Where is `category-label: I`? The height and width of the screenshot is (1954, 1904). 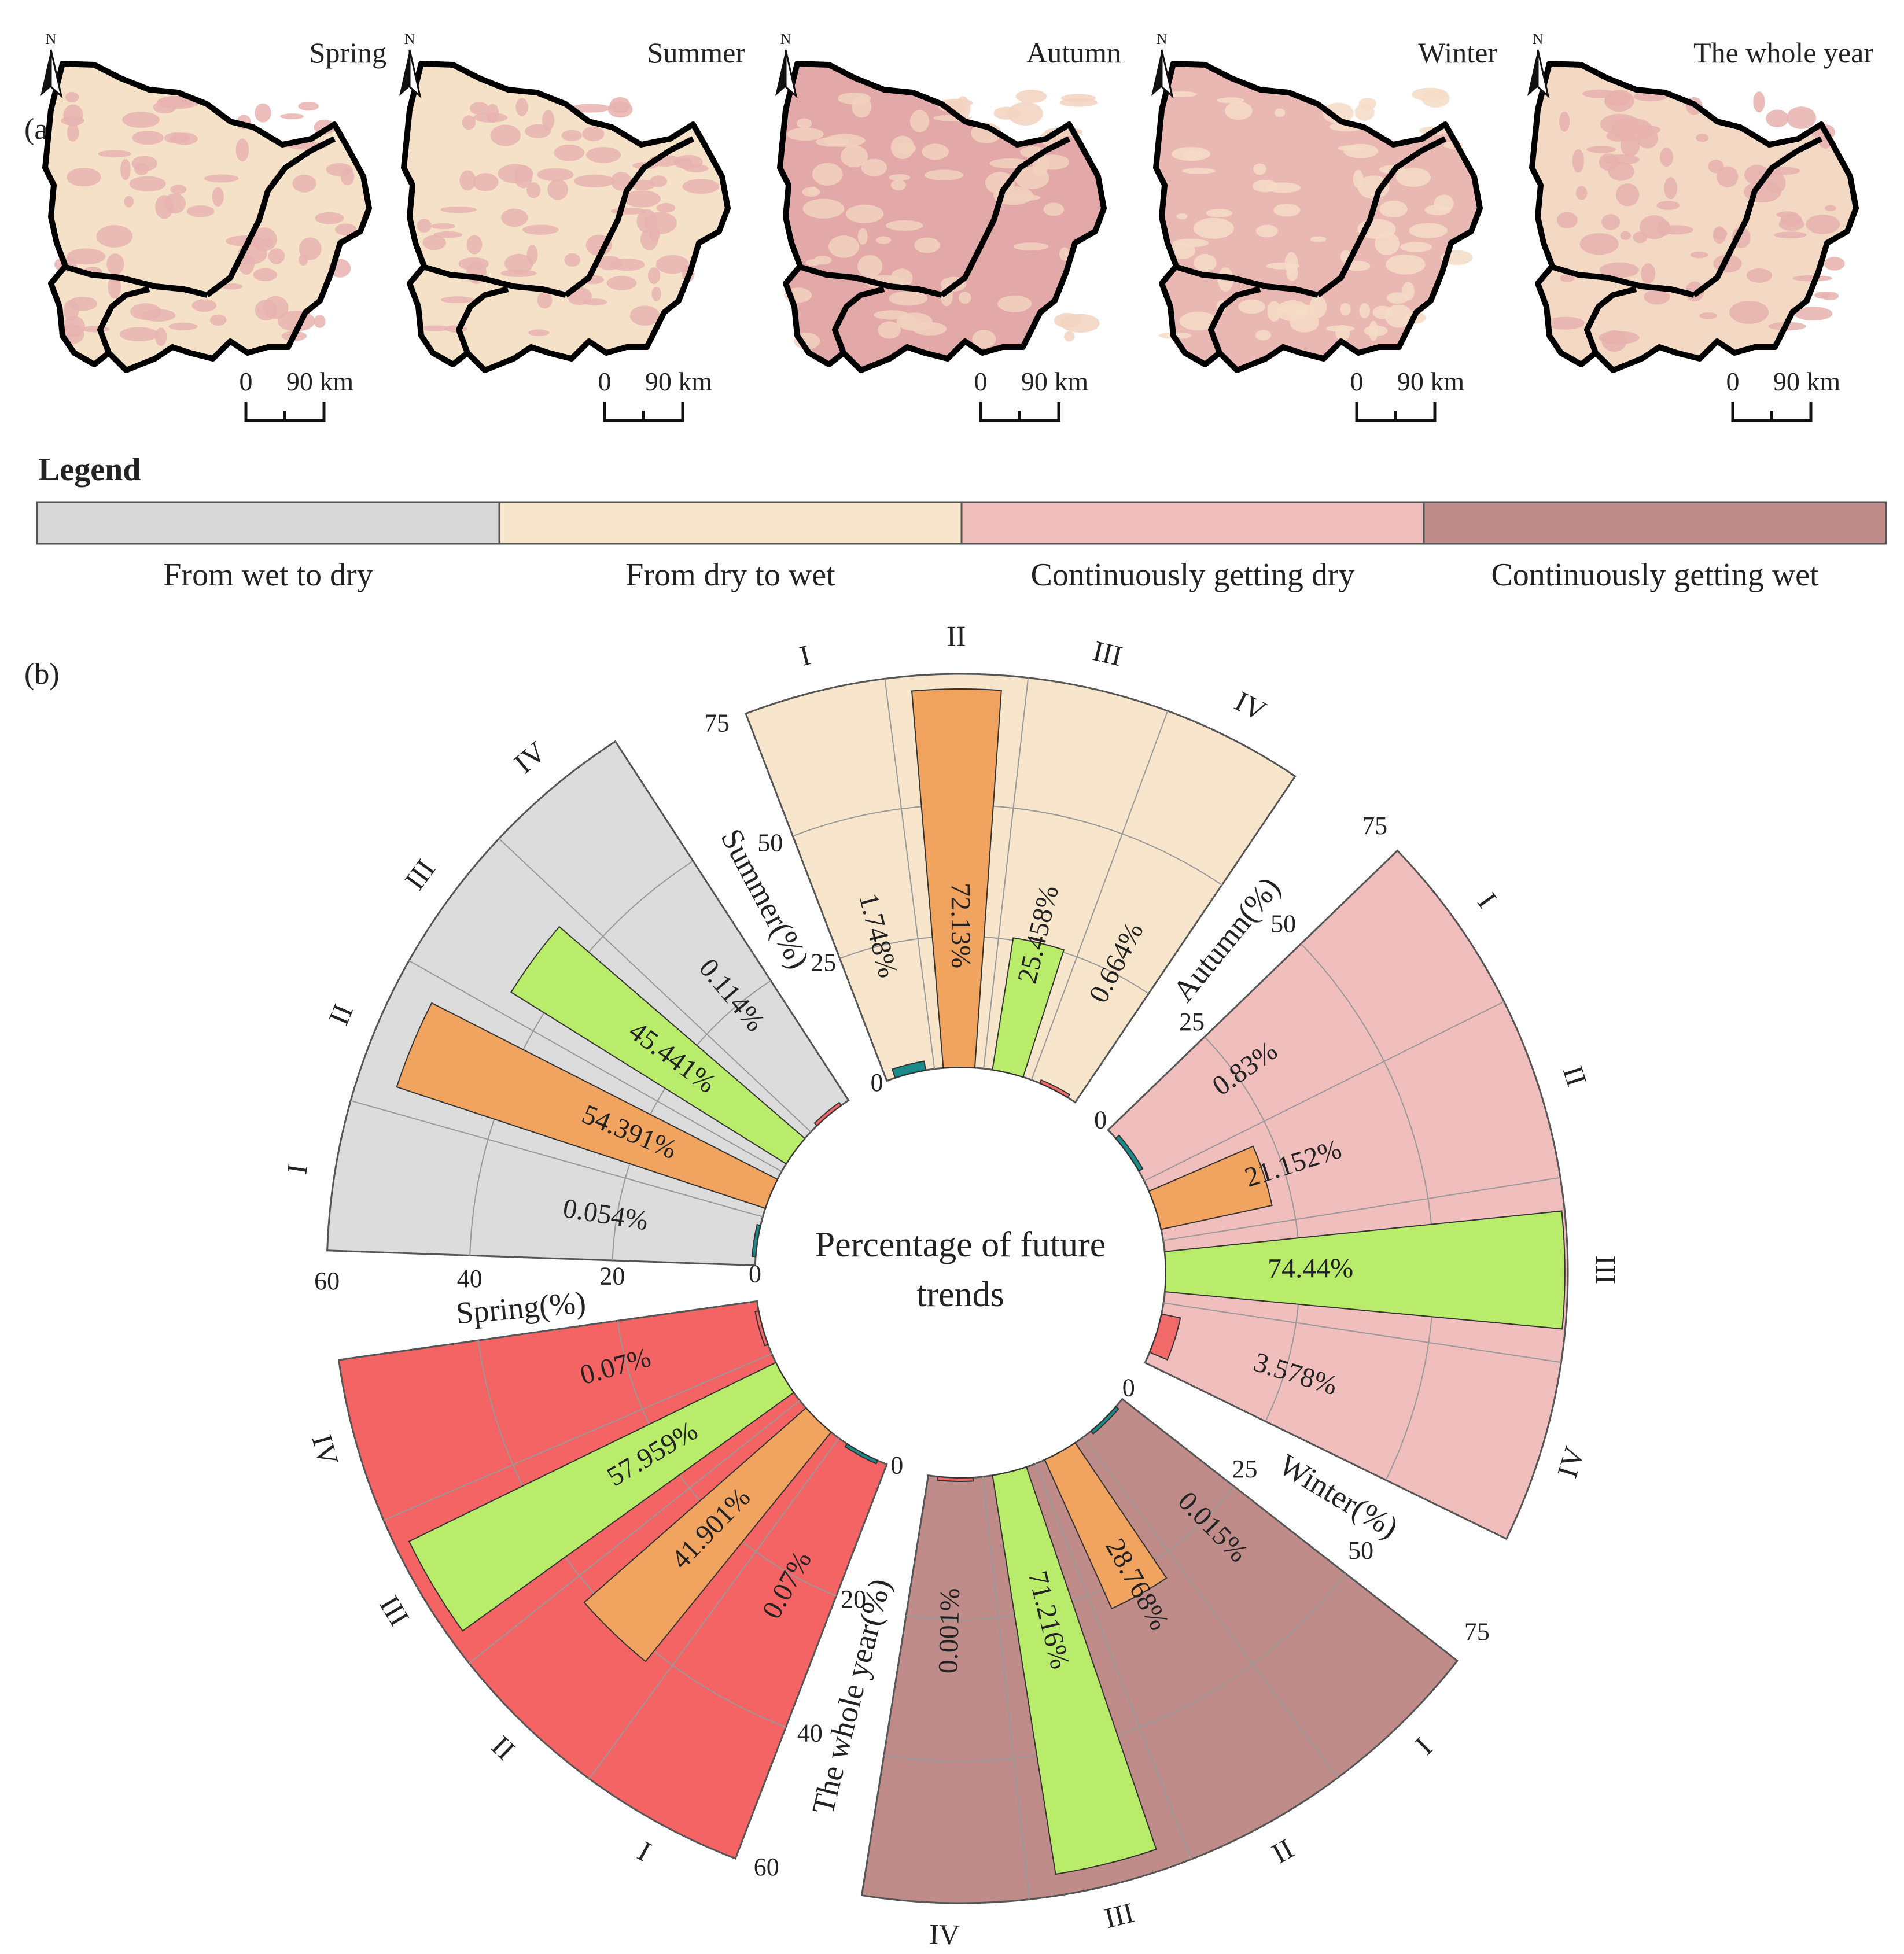 category-label: I is located at coordinates (297, 1169).